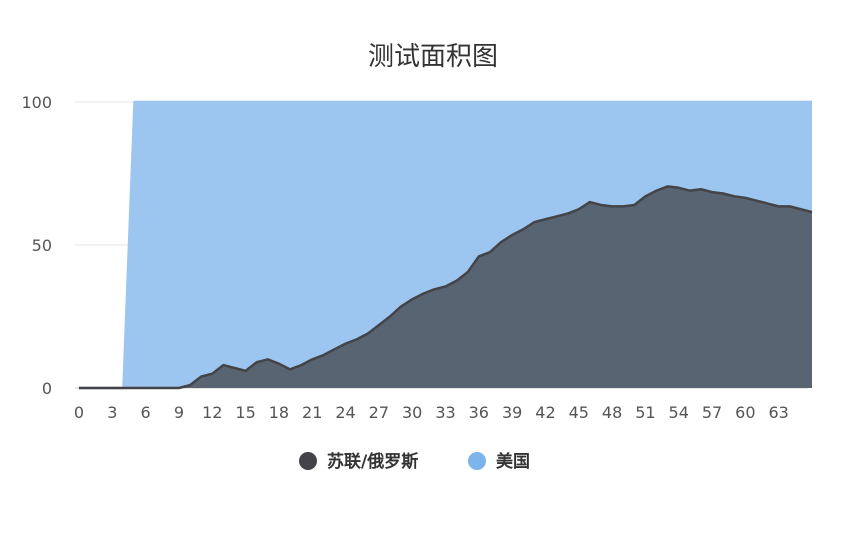 The height and width of the screenshot is (550, 866). I want to click on y-tick-label: 50, so click(42, 245).